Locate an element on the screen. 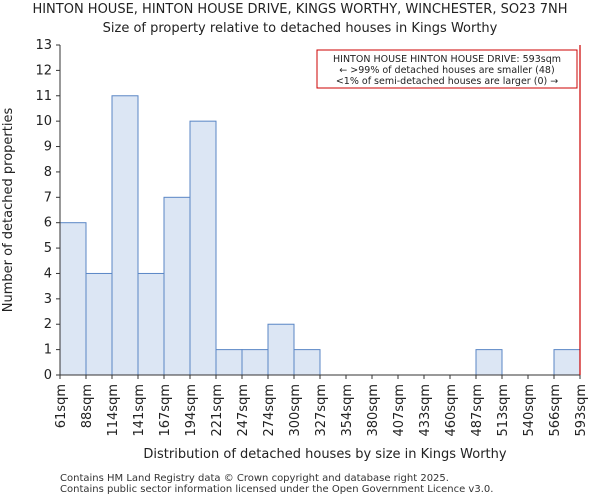  y-tick-label: 2 is located at coordinates (48, 324).